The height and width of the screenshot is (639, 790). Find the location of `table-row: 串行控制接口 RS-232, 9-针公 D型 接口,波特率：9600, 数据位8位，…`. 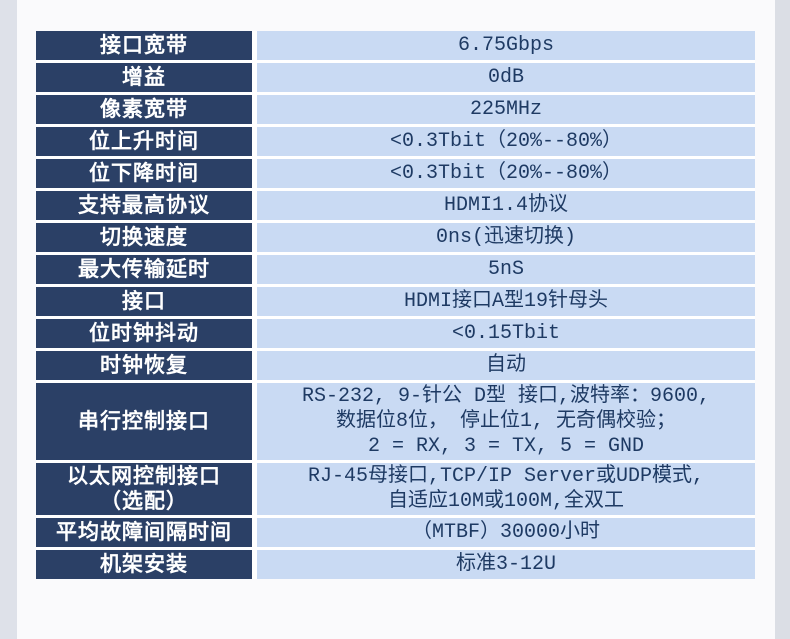

table-row: 串行控制接口 RS-232, 9-针公 D型 接口,波特率：9600, 数据位8位，… is located at coordinates (395, 421).